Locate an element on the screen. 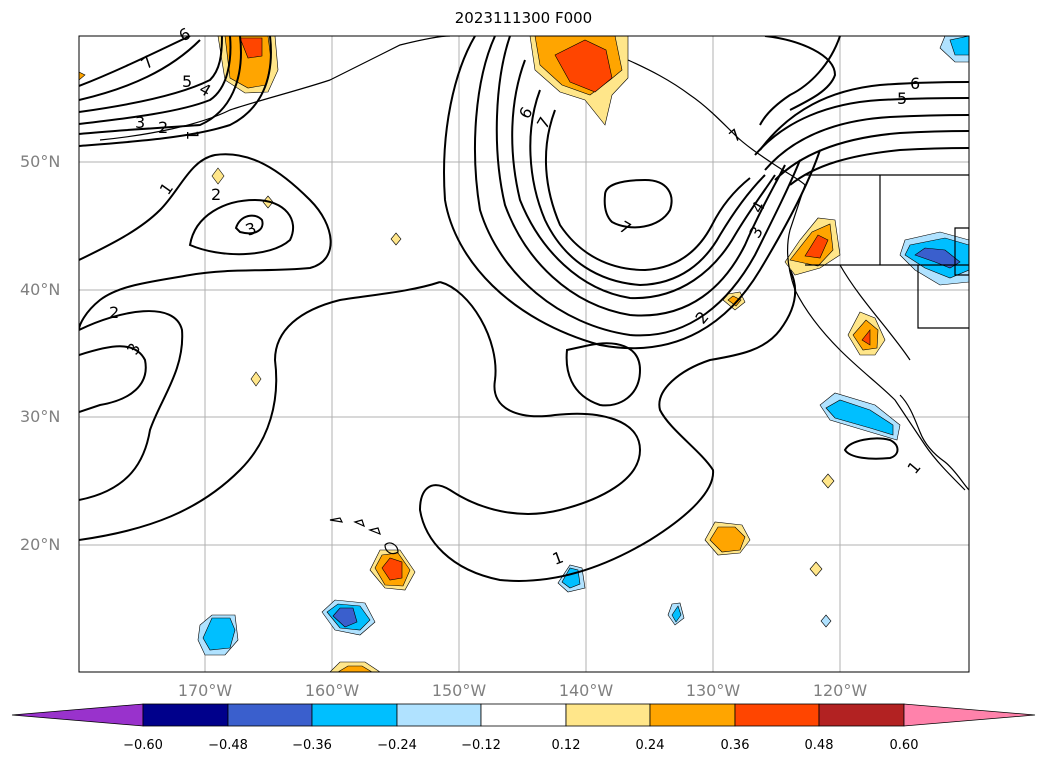 The height and width of the screenshot is (765, 1047). colorbar-extend-right is located at coordinates (969, 715).